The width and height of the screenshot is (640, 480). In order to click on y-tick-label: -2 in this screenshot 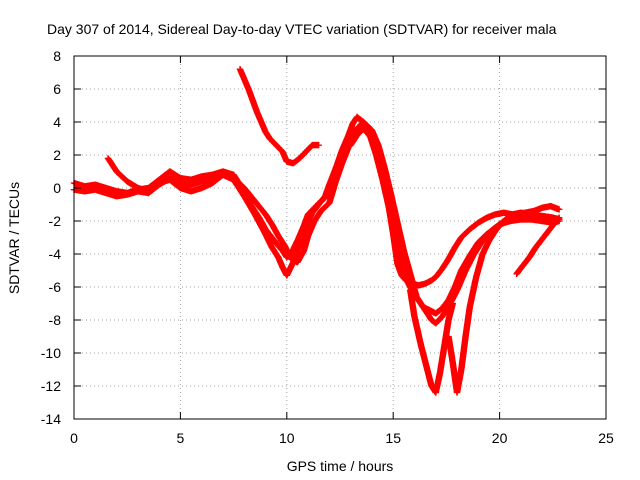, I will do `click(55, 221)`.